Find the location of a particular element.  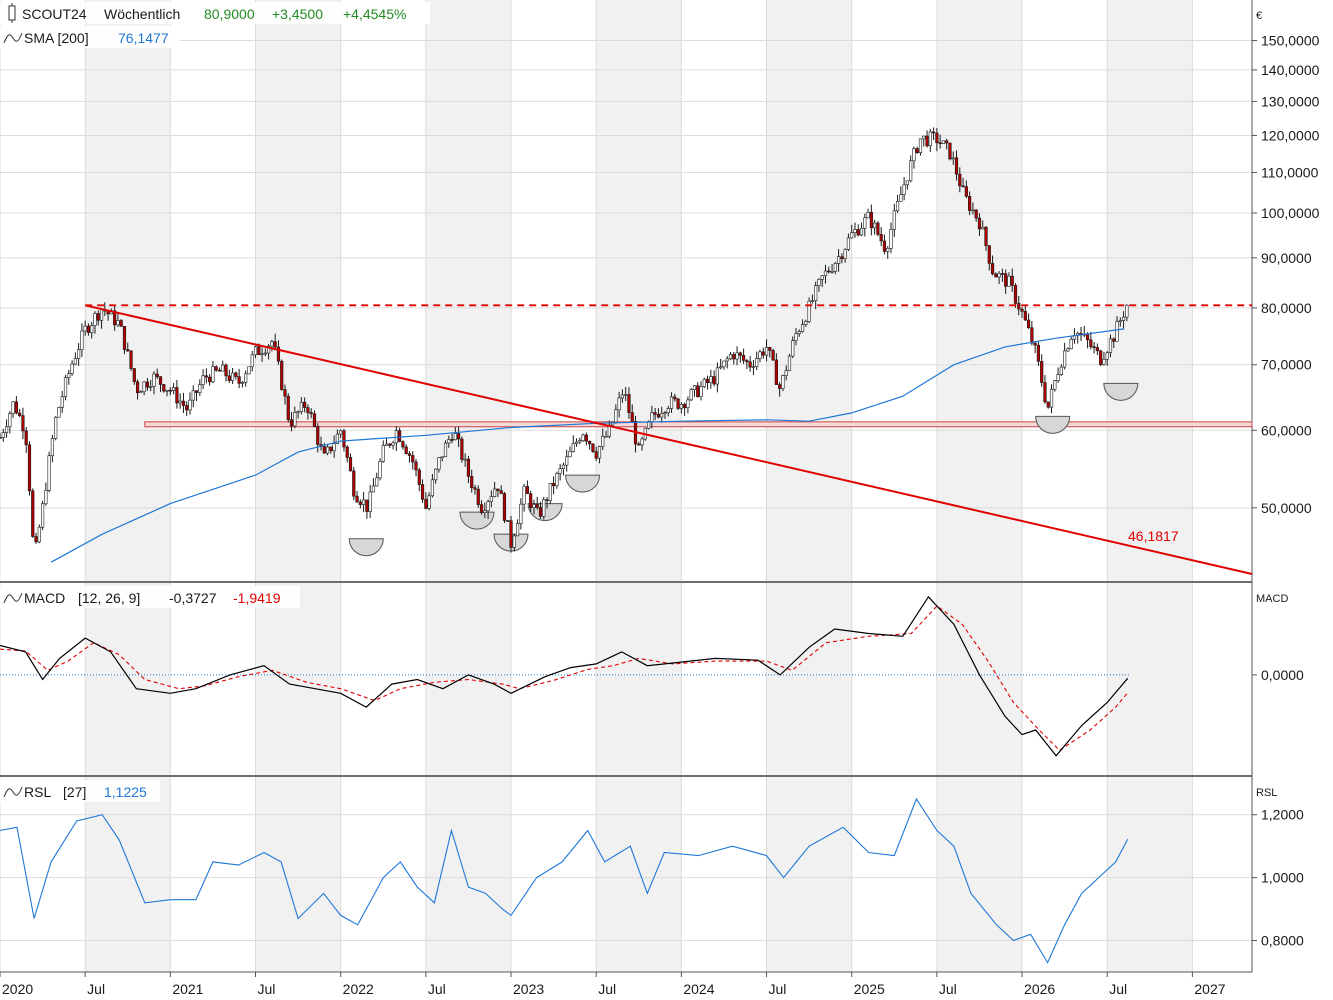

y-tick-label: 150,0000 is located at coordinates (1290, 41).